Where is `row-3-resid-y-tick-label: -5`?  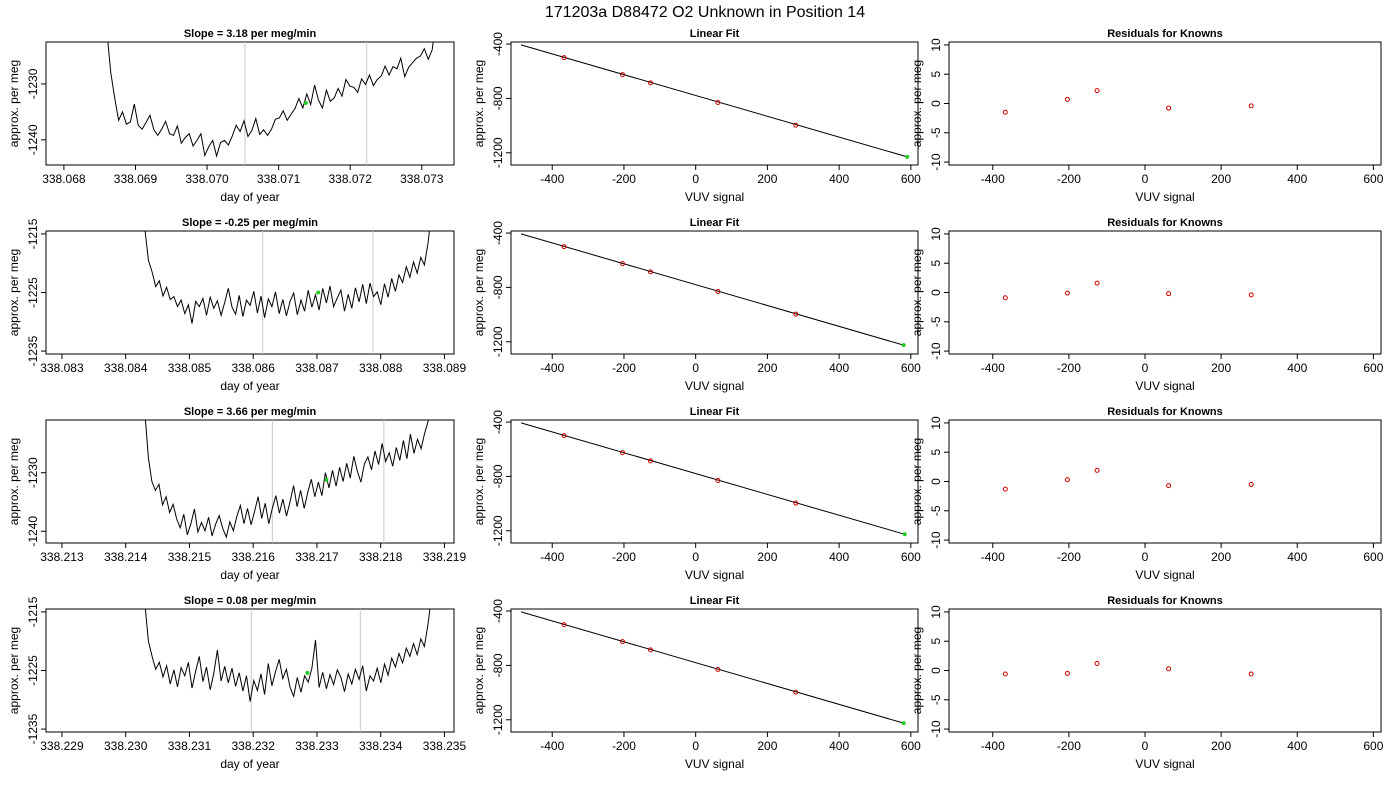 row-3-resid-y-tick-label: -5 is located at coordinates (936, 510).